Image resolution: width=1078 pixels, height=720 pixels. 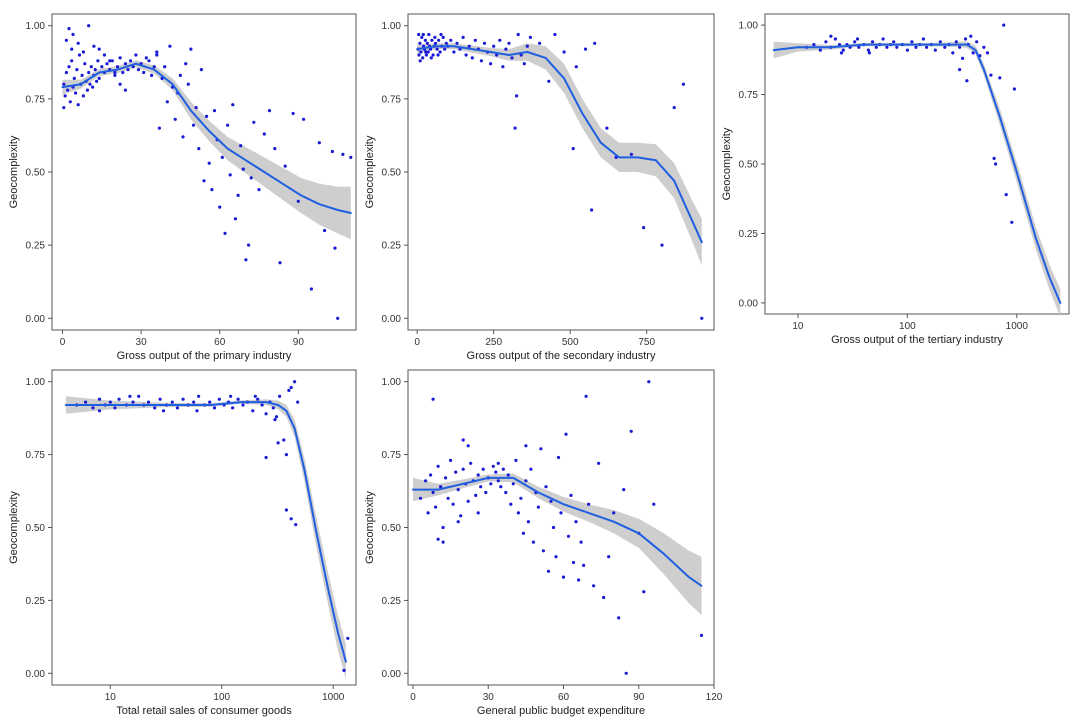 What do you see at coordinates (221, 697) in the screenshot?
I see `x-tick-label: 100` at bounding box center [221, 697].